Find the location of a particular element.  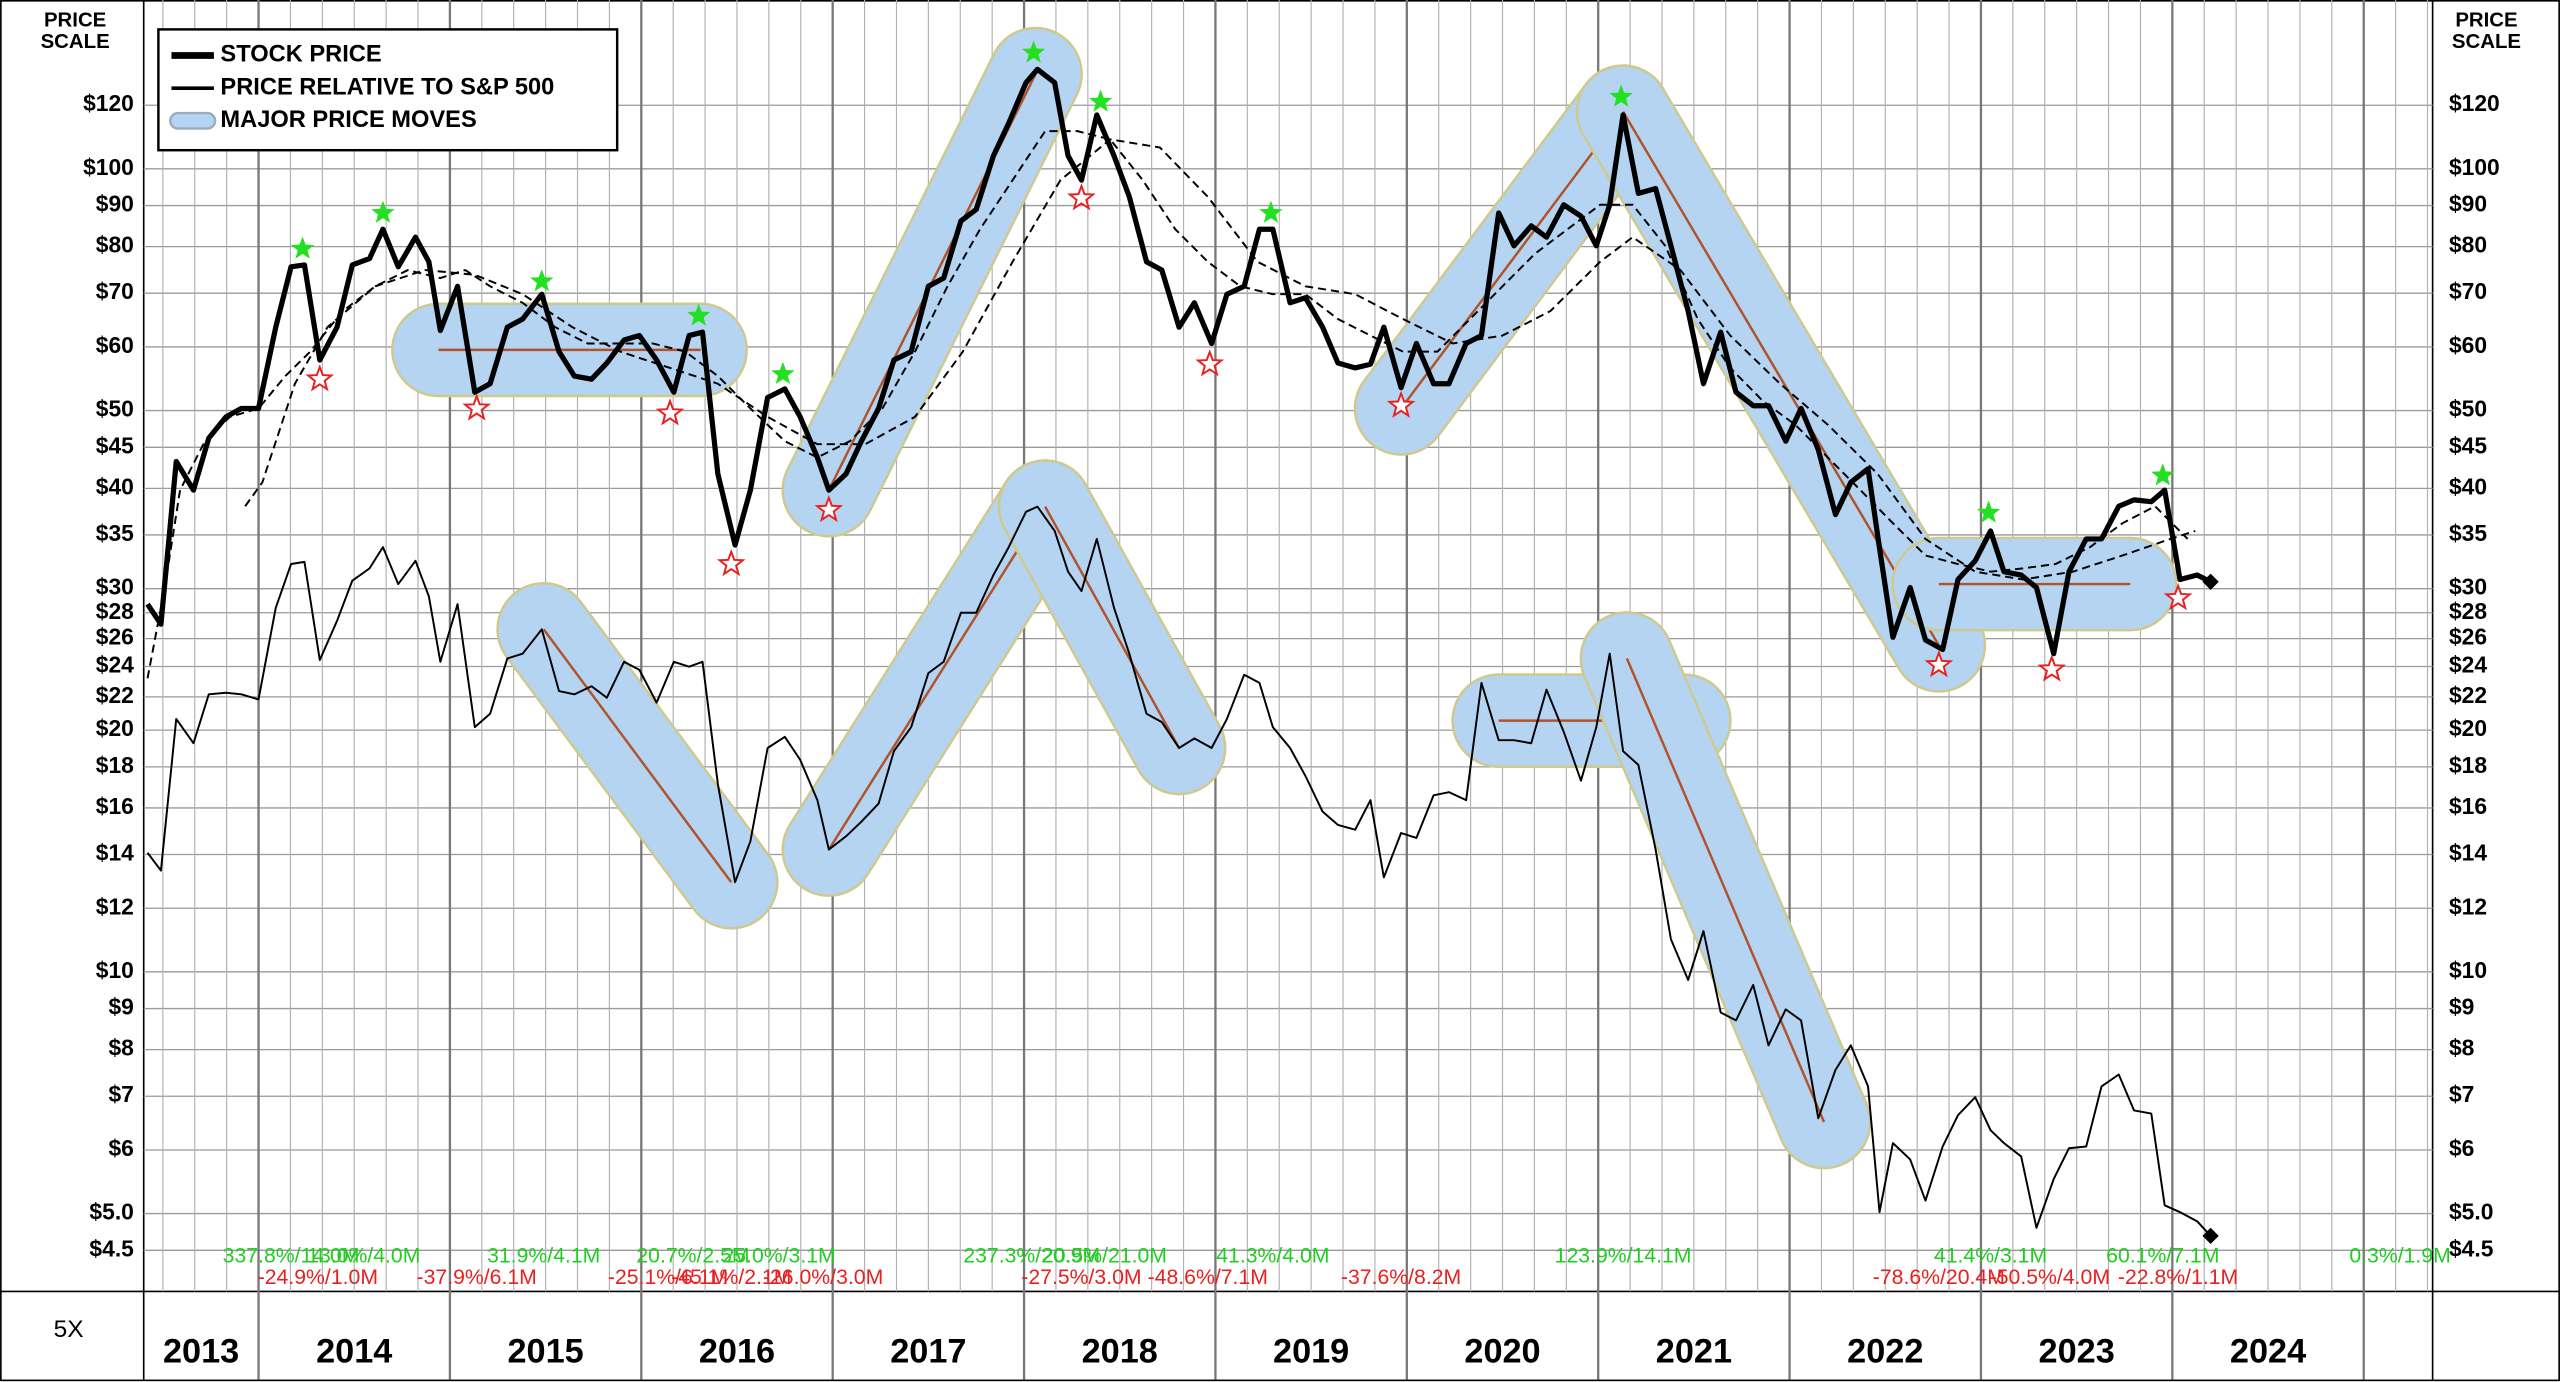

y-tick-label: $60 is located at coordinates (115, 345).